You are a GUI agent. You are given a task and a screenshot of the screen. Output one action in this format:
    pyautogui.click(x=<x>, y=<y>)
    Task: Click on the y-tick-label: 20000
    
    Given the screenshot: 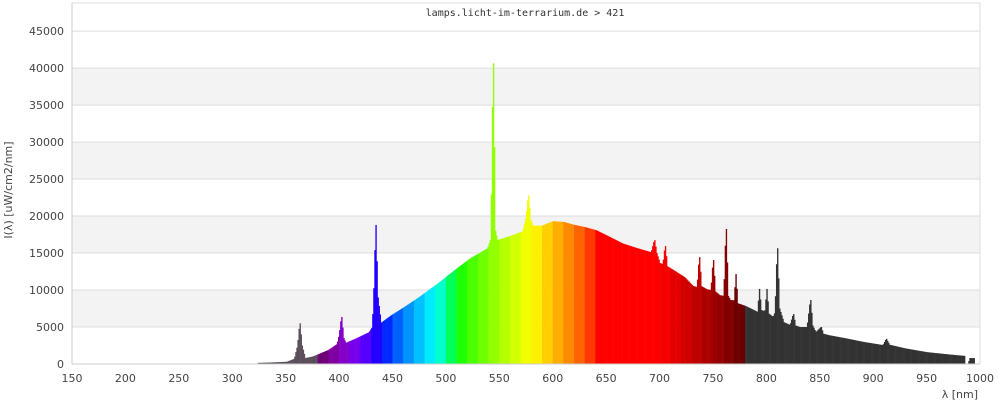 What is the action you would take?
    pyautogui.click(x=46, y=216)
    